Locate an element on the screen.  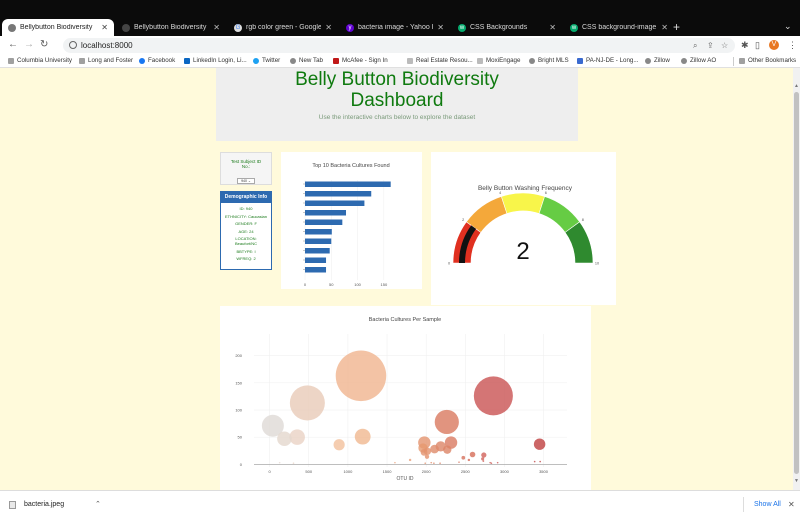
bubble-x-tick-label: 500 is located at coordinates (308, 471).